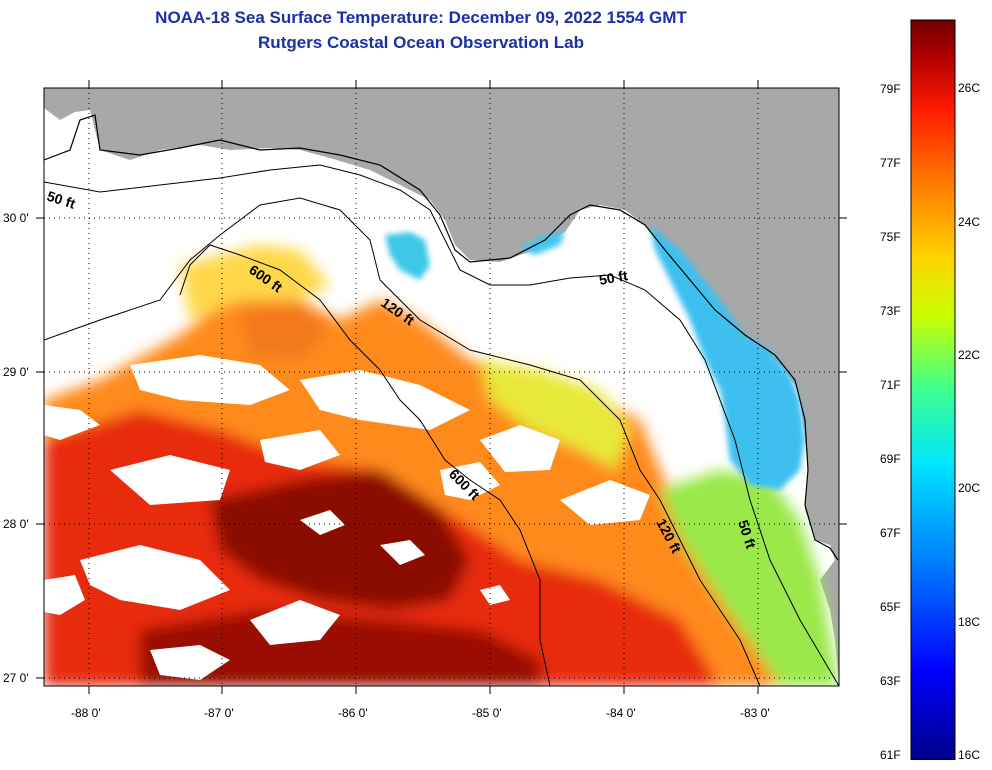  What do you see at coordinates (890, 459) in the screenshot?
I see `colorbar-f-69: 69F` at bounding box center [890, 459].